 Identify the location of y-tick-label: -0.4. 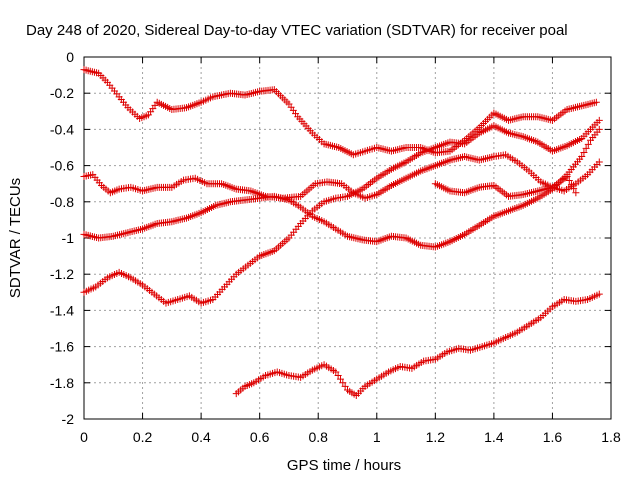
(62, 129).